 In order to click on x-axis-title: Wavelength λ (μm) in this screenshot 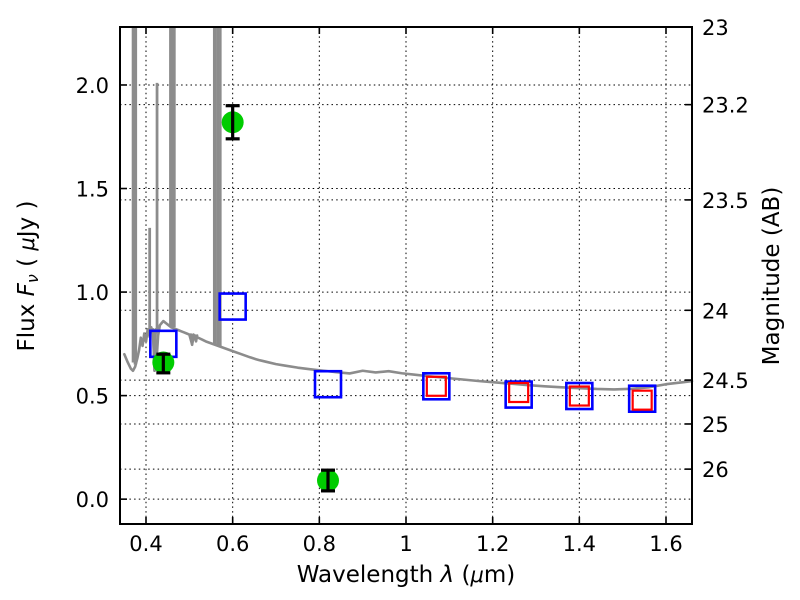, I will do `click(406, 575)`.